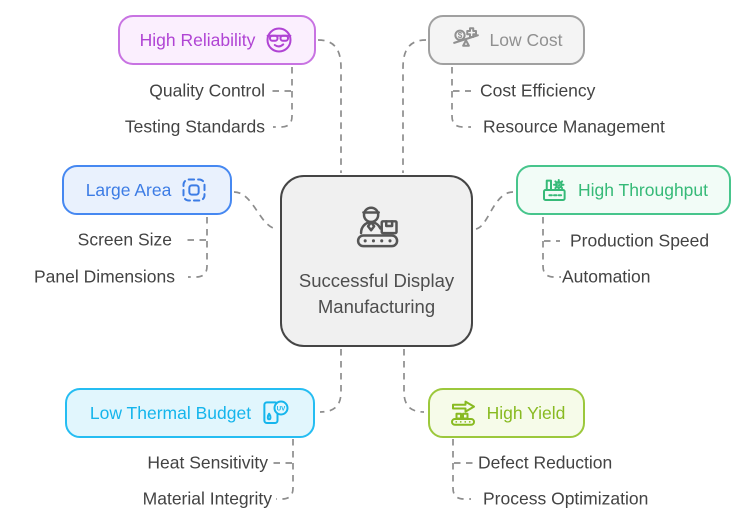 The width and height of the screenshot is (745, 523). Describe the element at coordinates (207, 498) in the screenshot. I see `sub-item-material-integrity: Material Integrity` at that location.